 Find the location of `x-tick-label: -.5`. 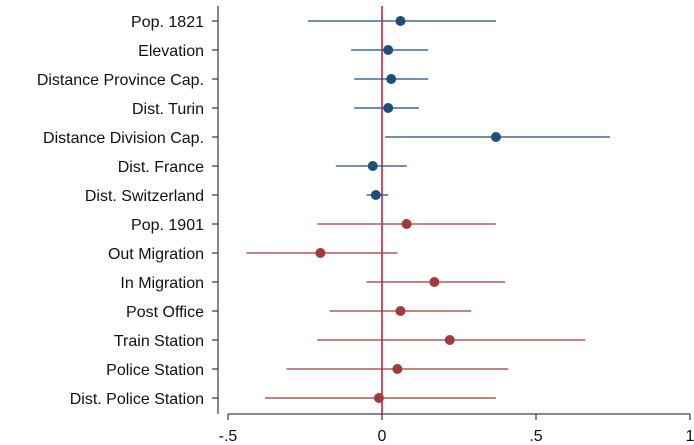

x-tick-label: -.5 is located at coordinates (228, 436).